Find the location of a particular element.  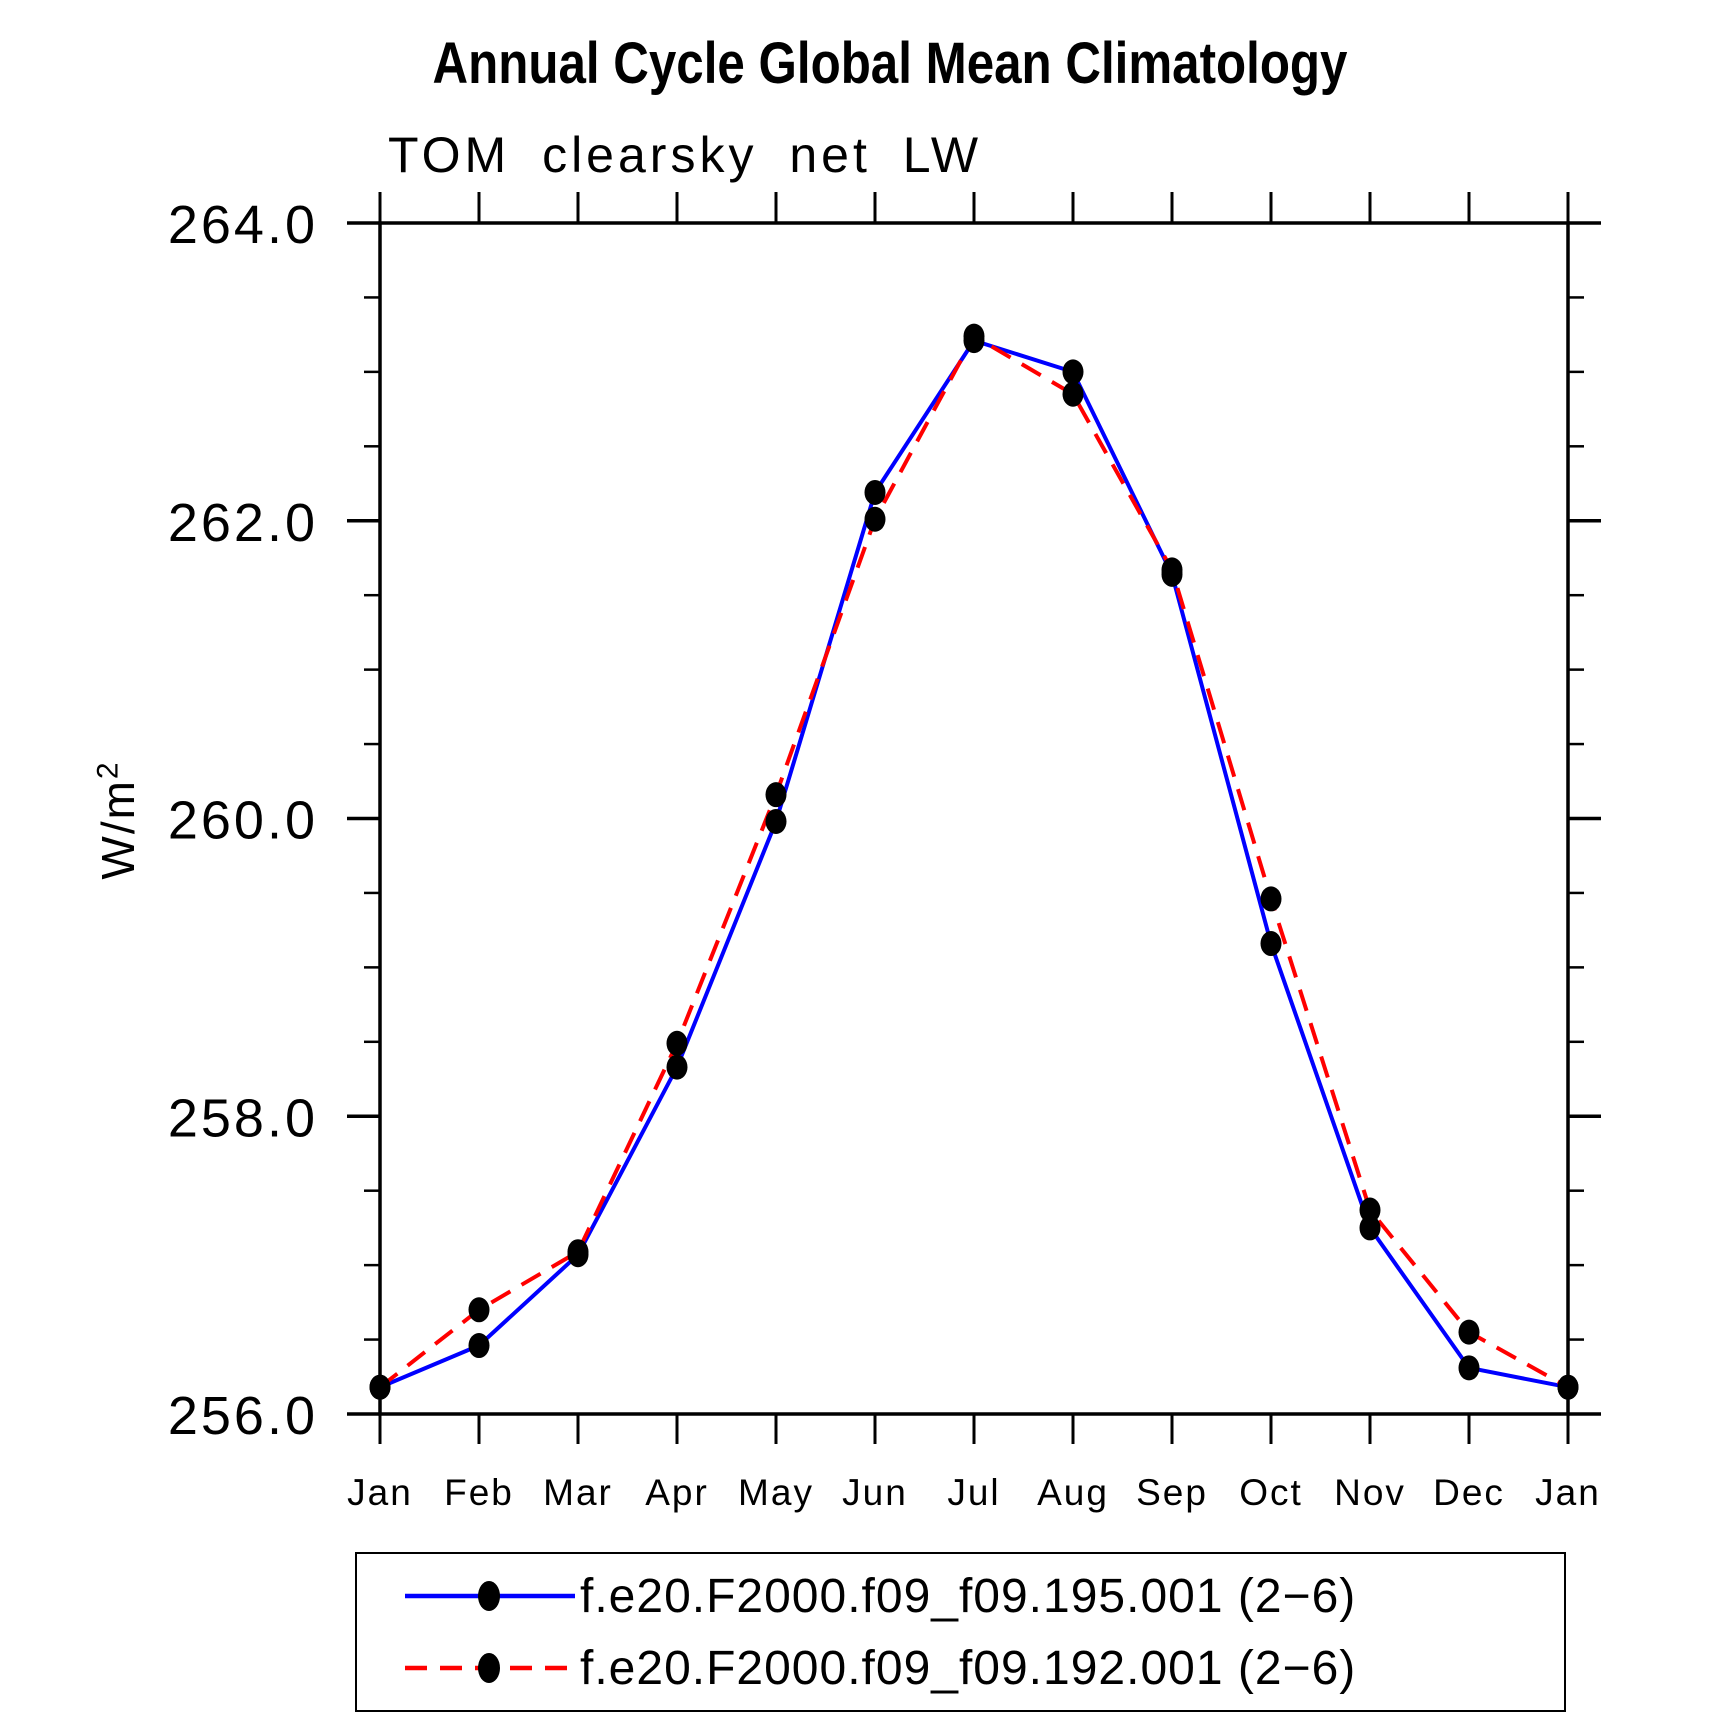

x-tick-label: Jul is located at coordinates (973, 1492).